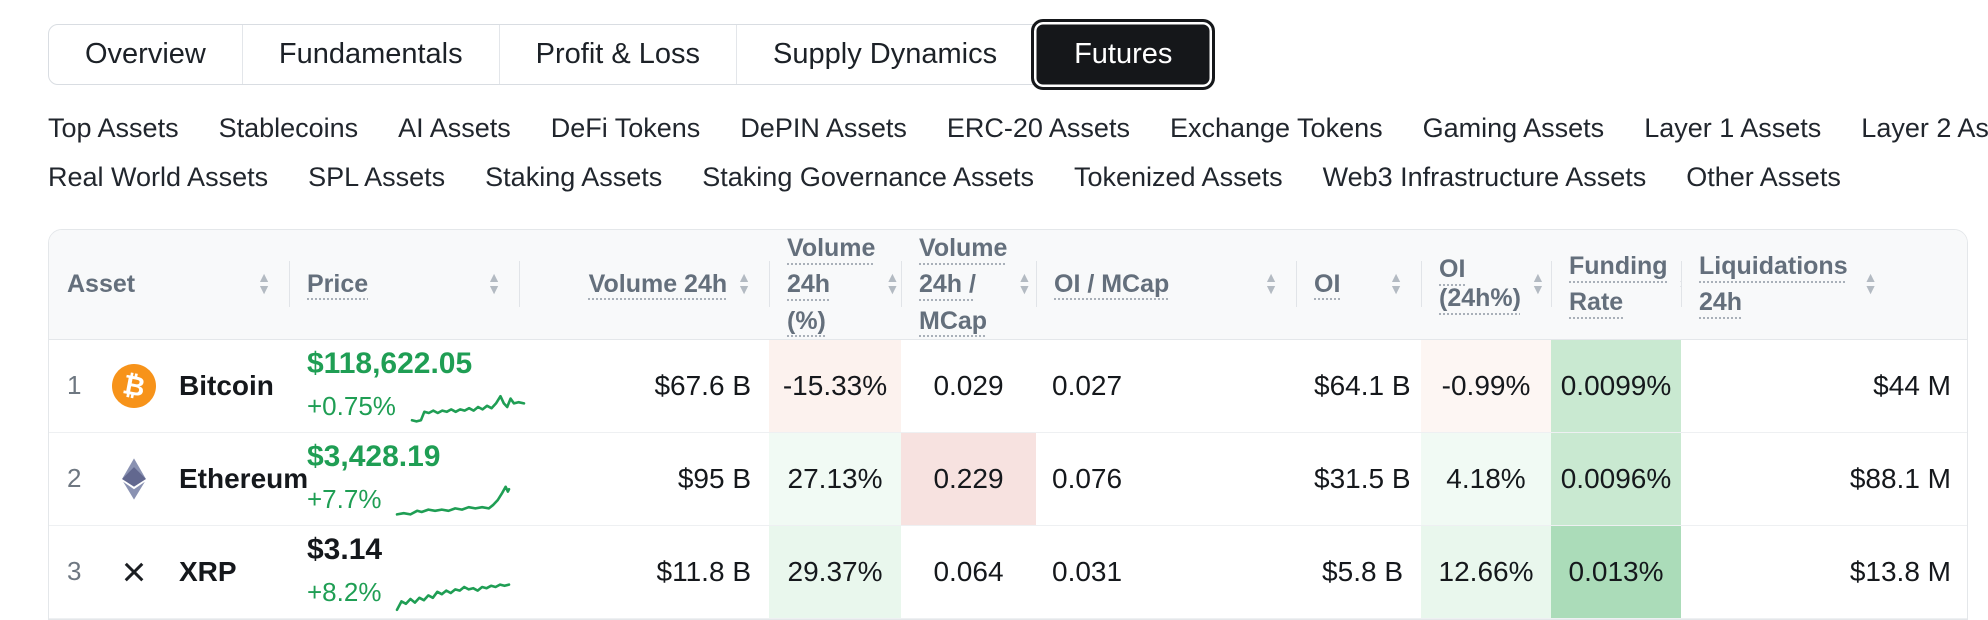 This screenshot has height=620, width=1988. What do you see at coordinates (868, 177) in the screenshot?
I see `category-staking-governance-assets: Staking Governance Assets` at bounding box center [868, 177].